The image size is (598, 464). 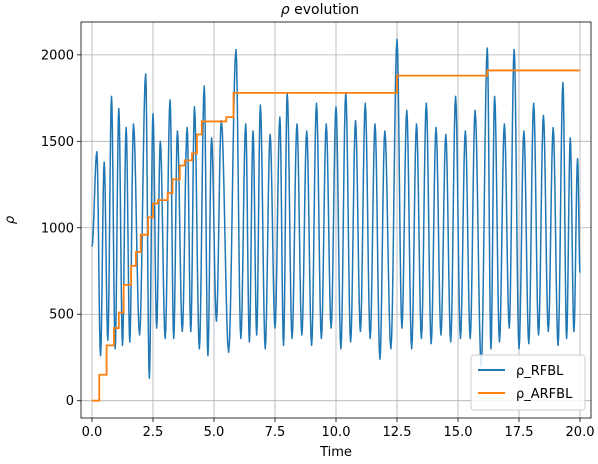 I want to click on legend-box, so click(x=528, y=382).